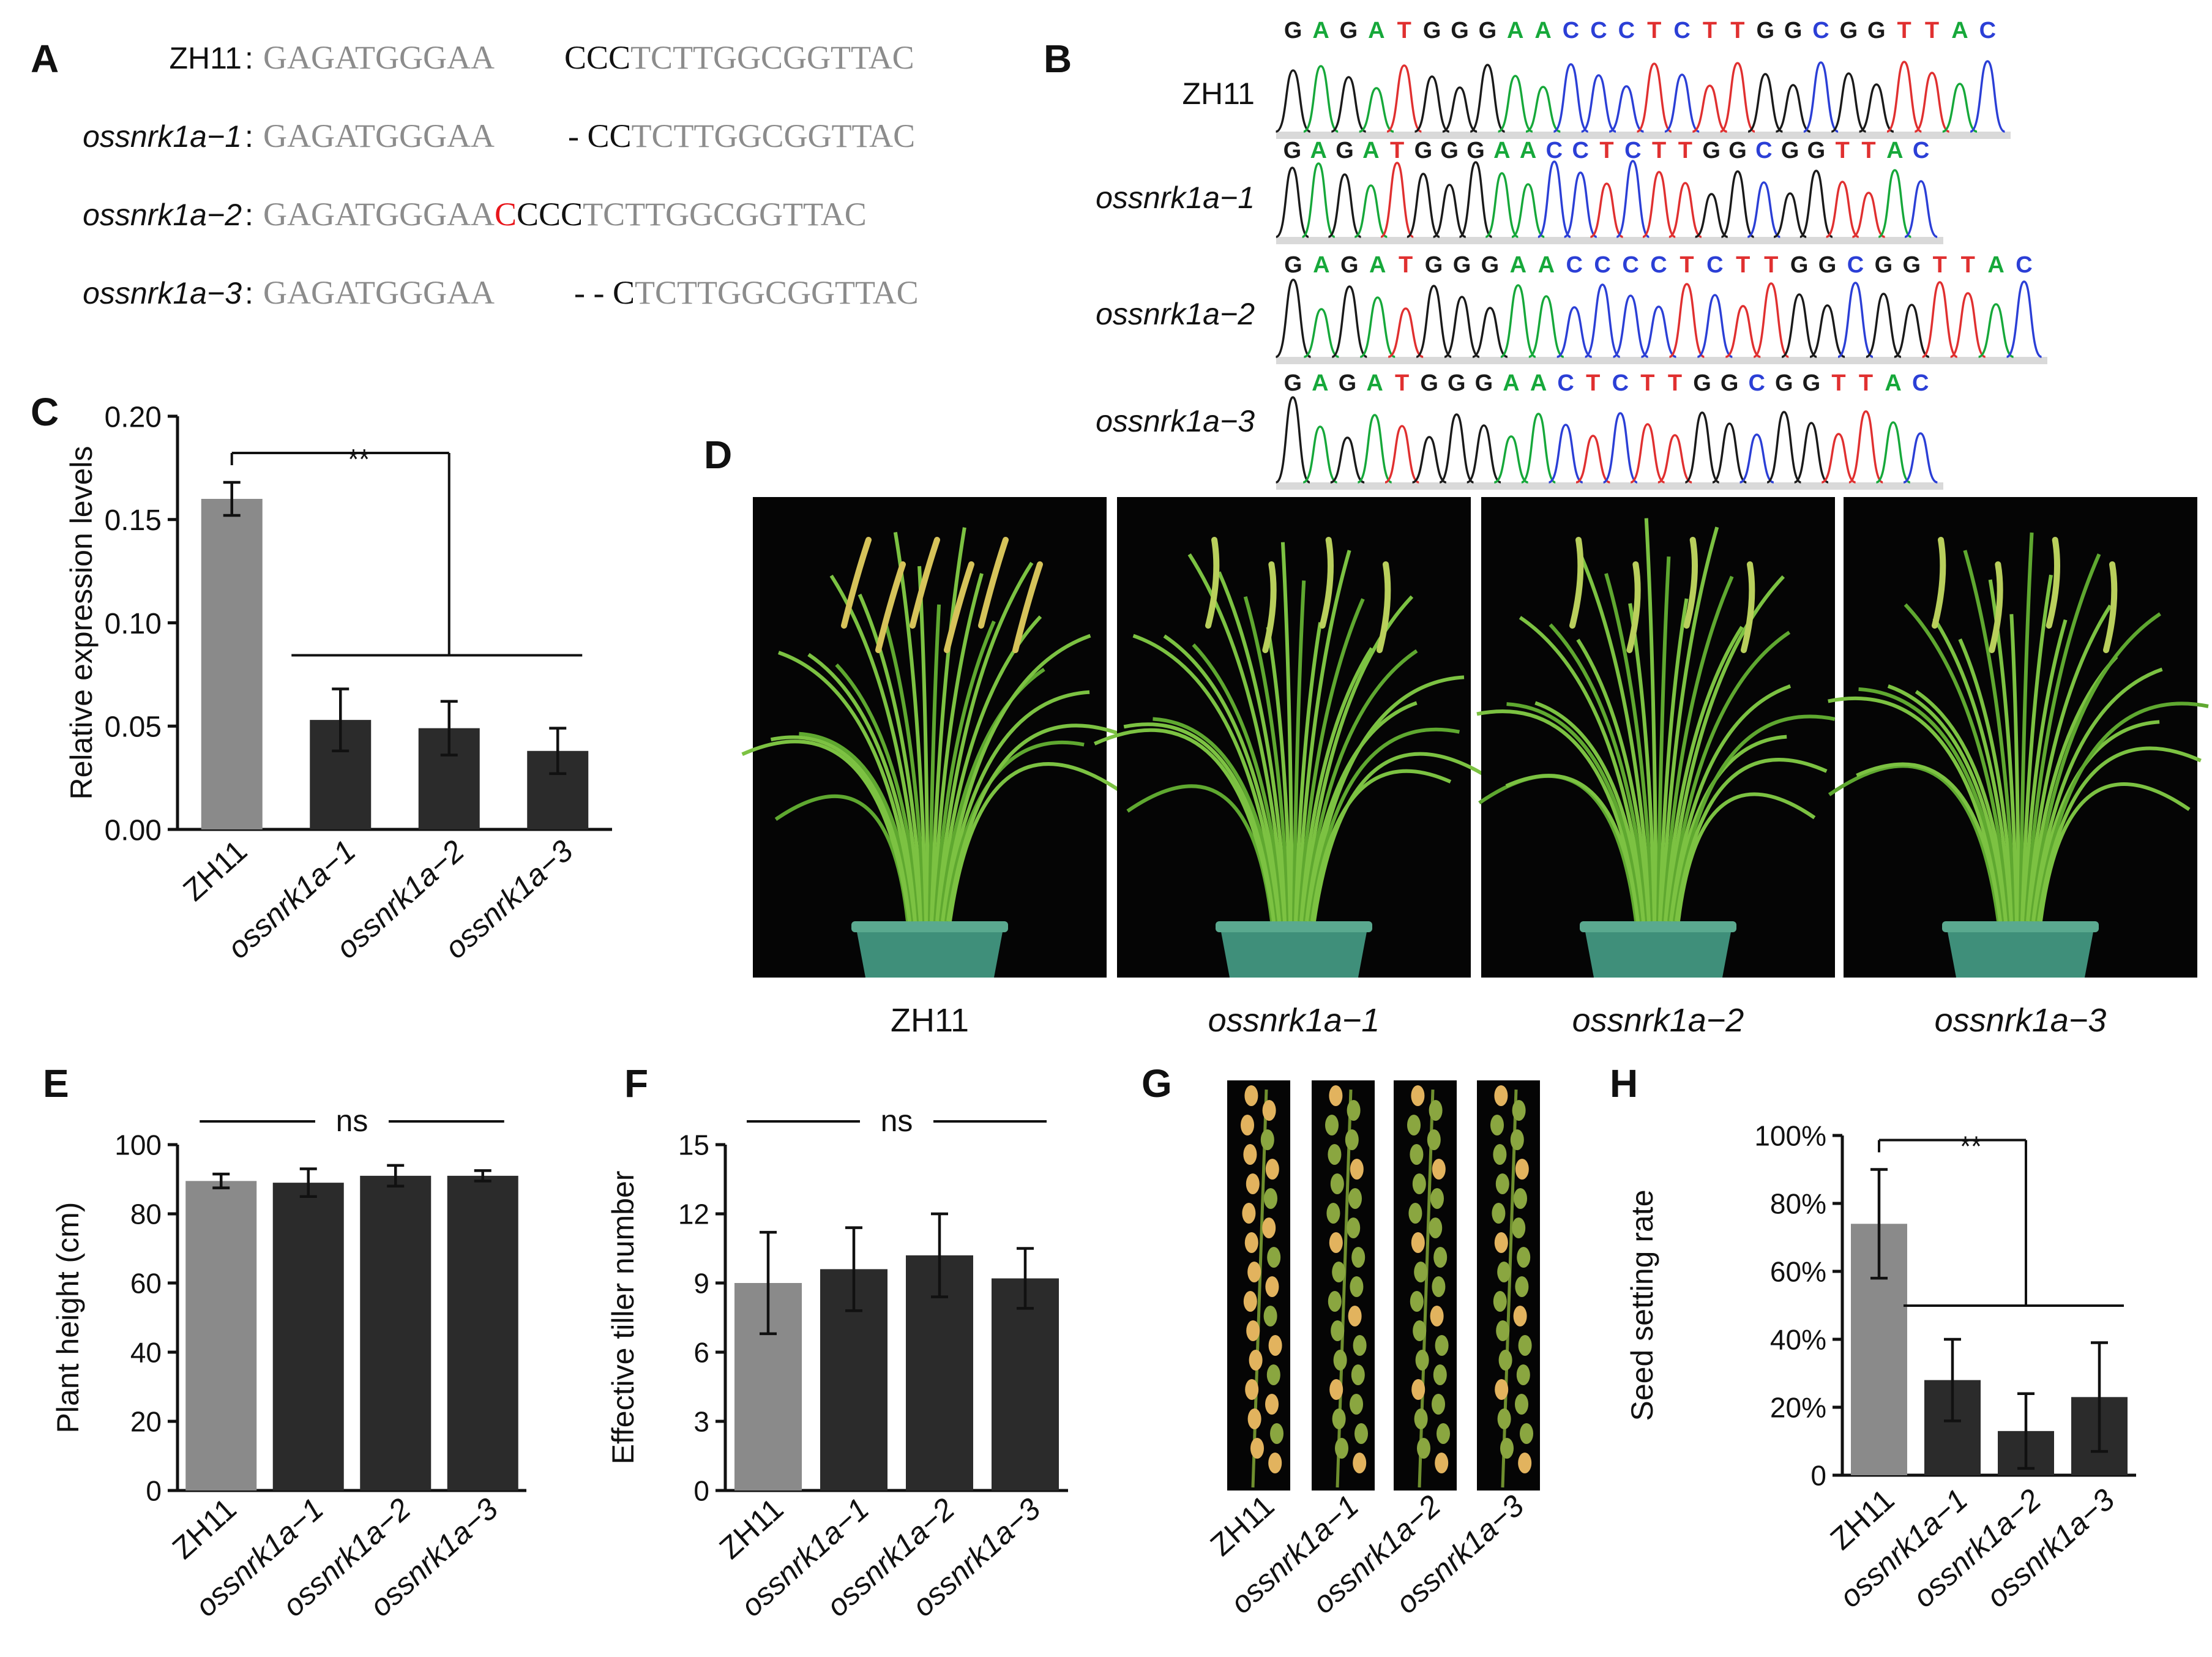 This screenshot has width=2212, height=1657. Describe the element at coordinates (133, 520) in the screenshot. I see `y-tick-label: 0.15` at that location.